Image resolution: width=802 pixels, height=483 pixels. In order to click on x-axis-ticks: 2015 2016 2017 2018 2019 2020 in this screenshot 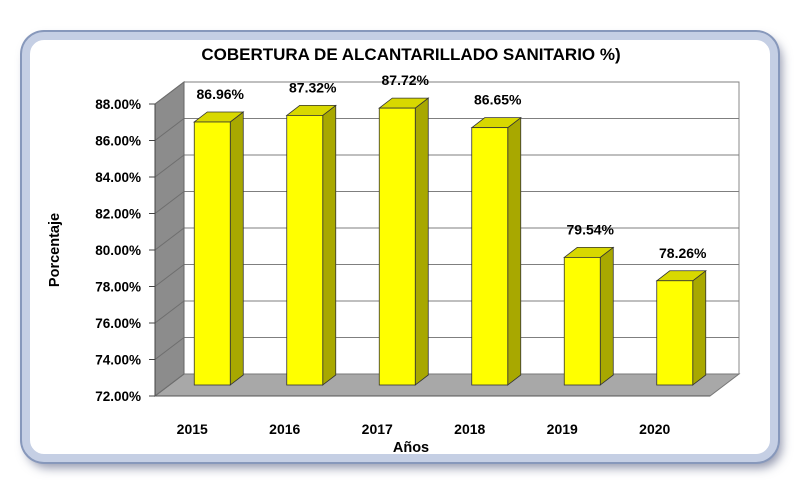, I will do `click(424, 429)`.